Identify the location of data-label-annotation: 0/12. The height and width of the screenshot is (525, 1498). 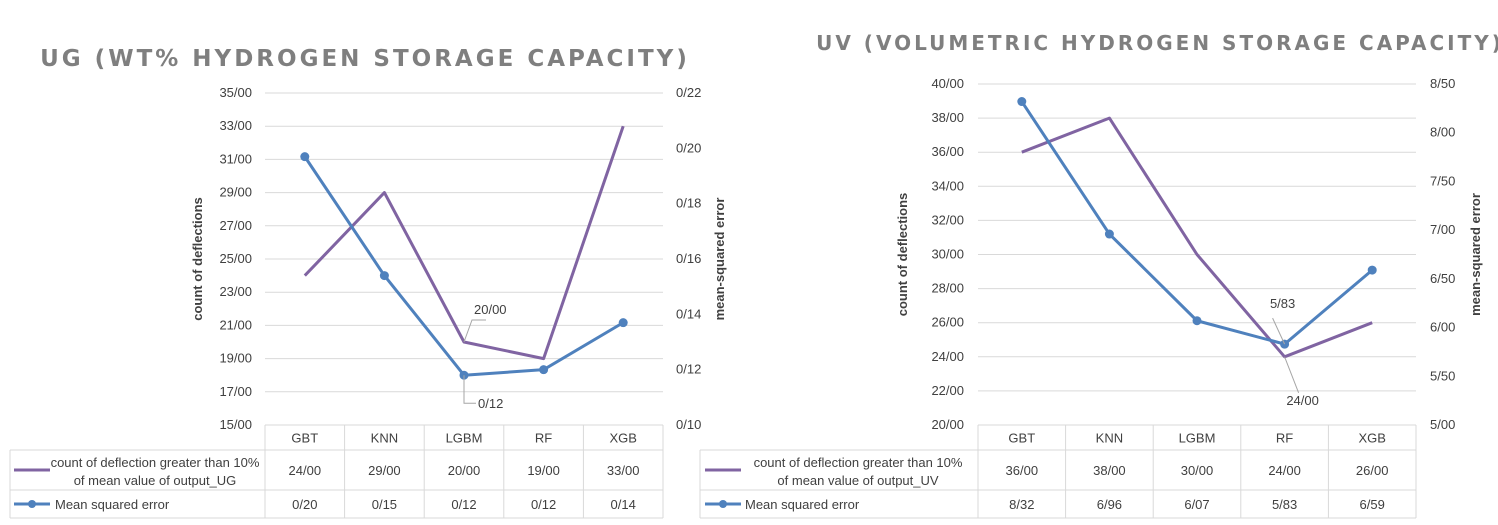
(490, 403).